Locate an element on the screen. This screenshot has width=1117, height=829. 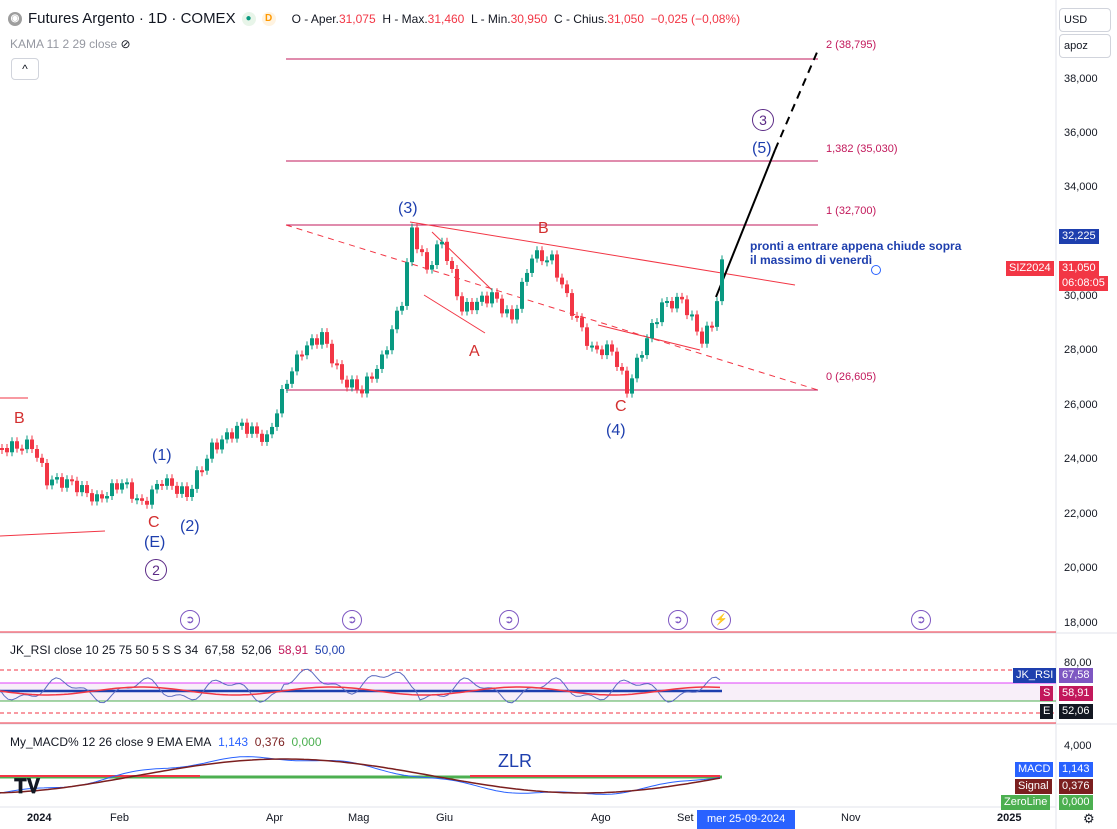
wave-label: A is located at coordinates (474, 351).